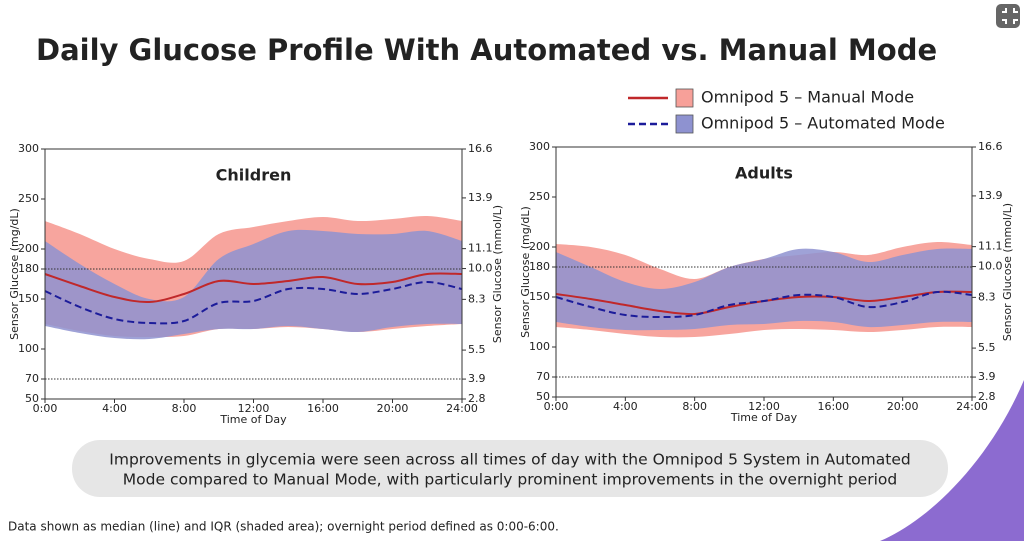  I want to click on iqr-band, so click(764, 289).